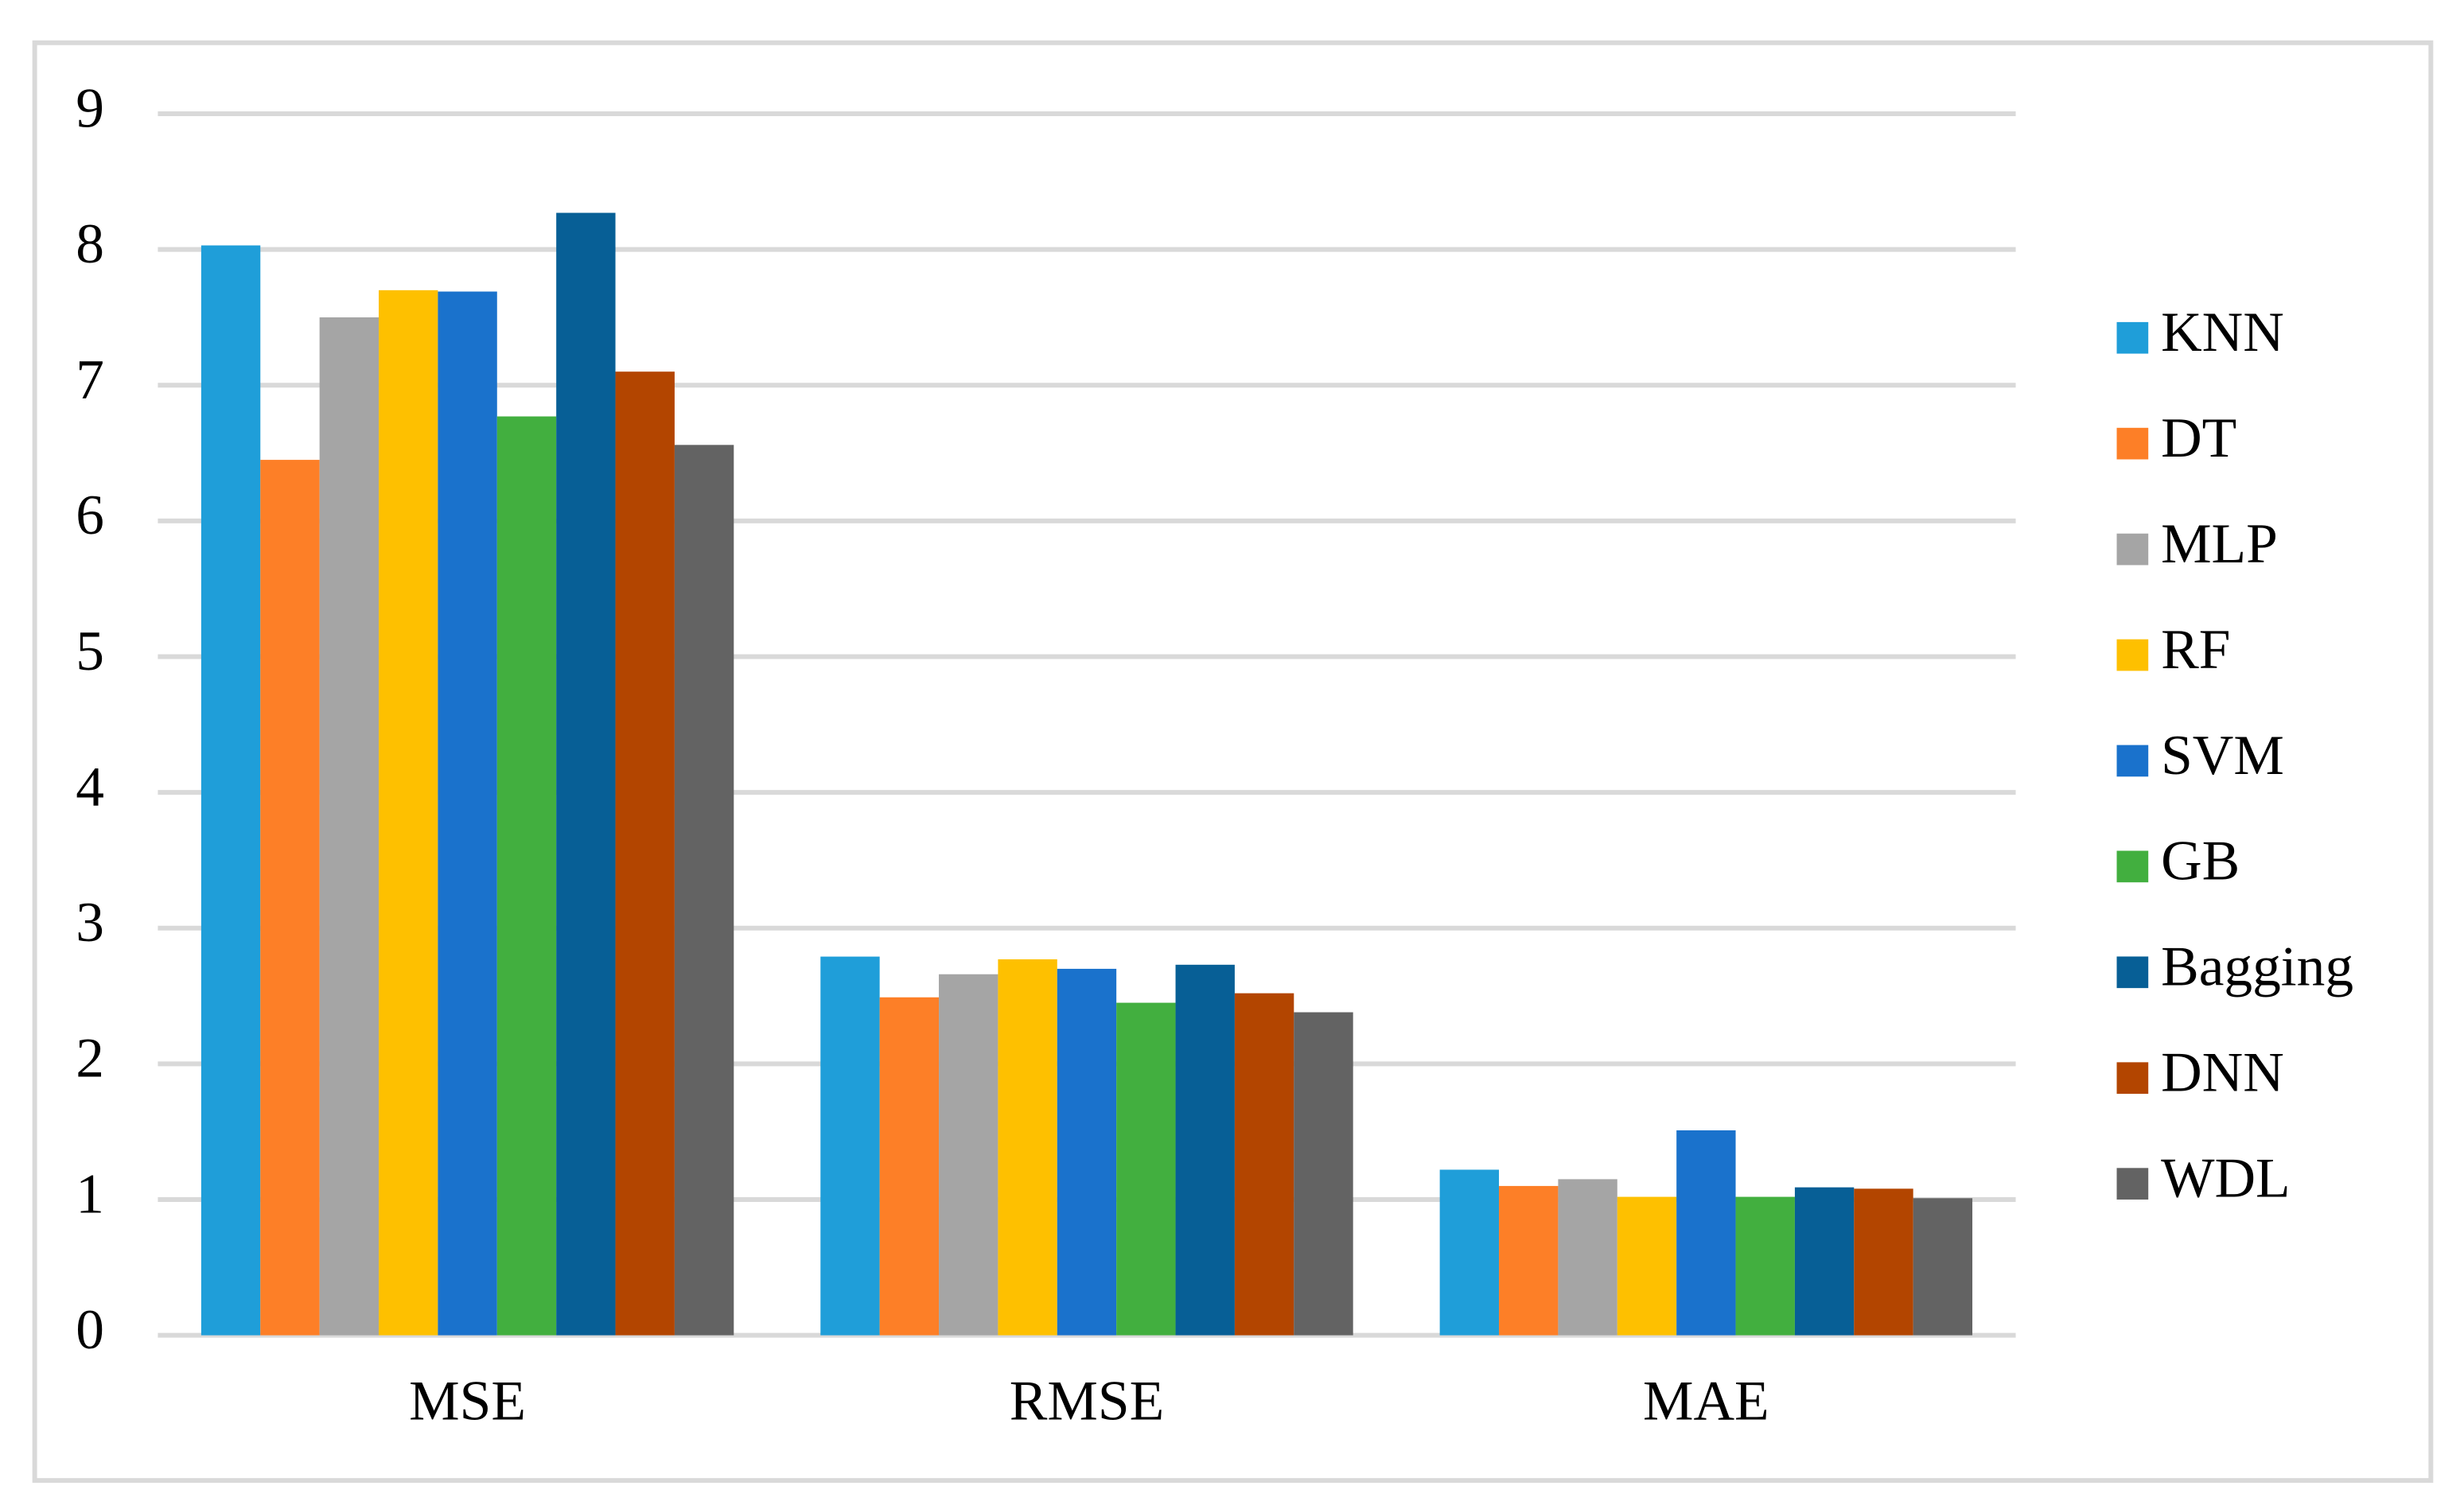 This screenshot has width=2464, height=1509. I want to click on legend-label: KNN, so click(2222, 332).